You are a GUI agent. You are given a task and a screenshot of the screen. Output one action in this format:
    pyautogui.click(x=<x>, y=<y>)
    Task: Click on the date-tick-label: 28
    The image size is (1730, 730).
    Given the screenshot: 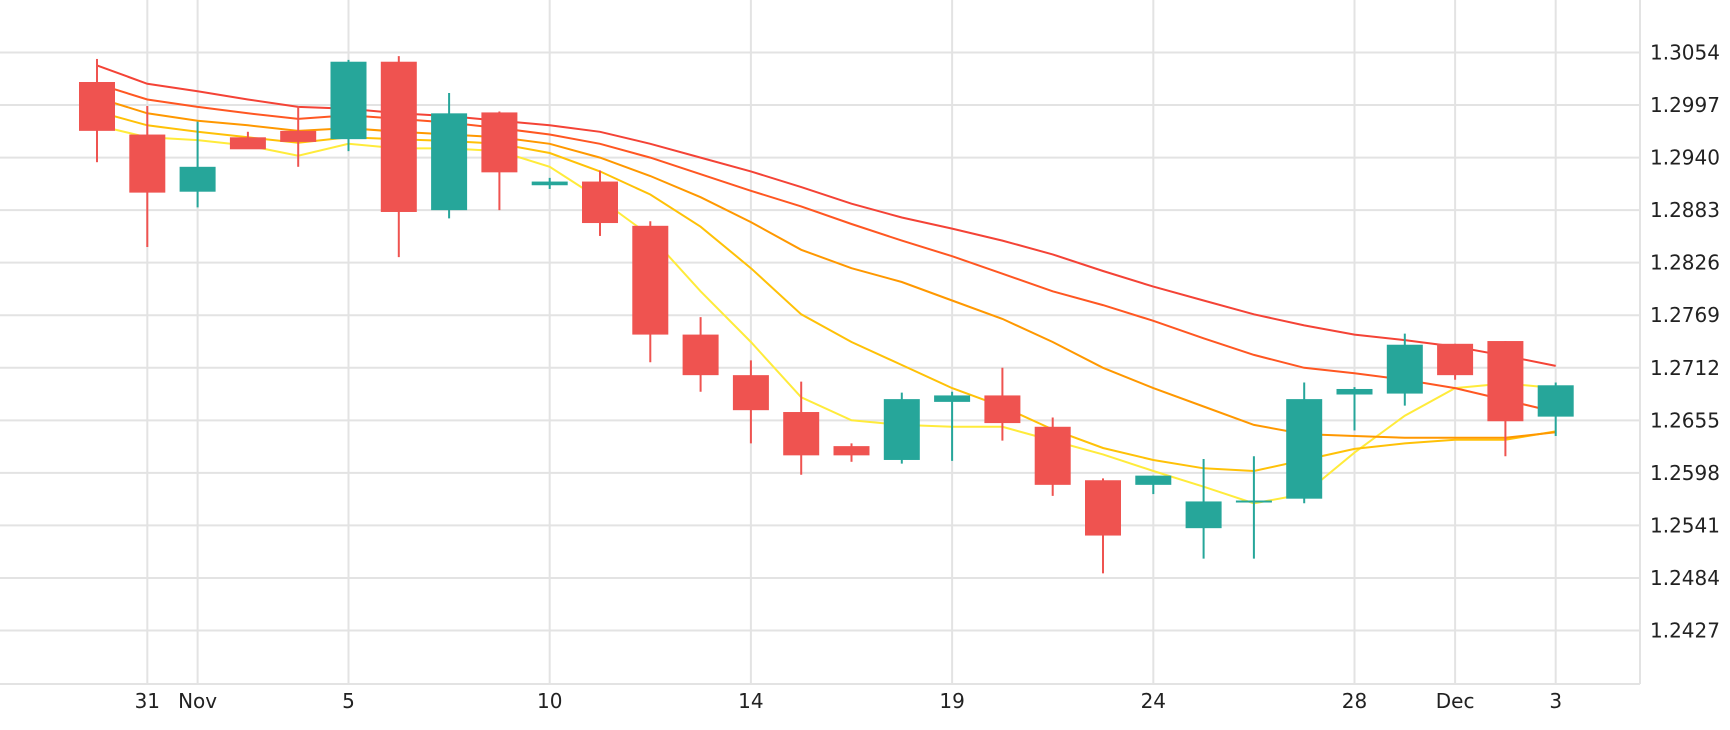 What is the action you would take?
    pyautogui.click(x=1354, y=701)
    